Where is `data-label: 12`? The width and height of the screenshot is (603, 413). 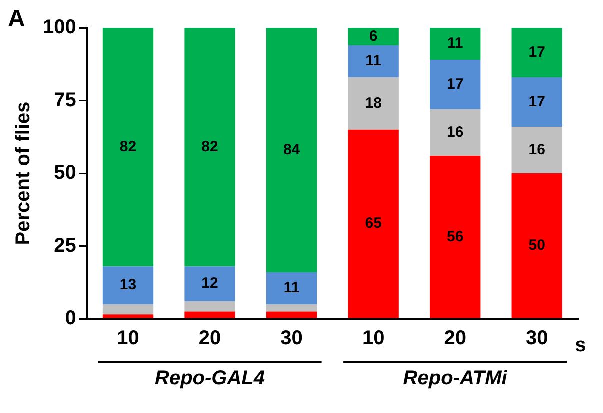
data-label: 12 is located at coordinates (210, 283).